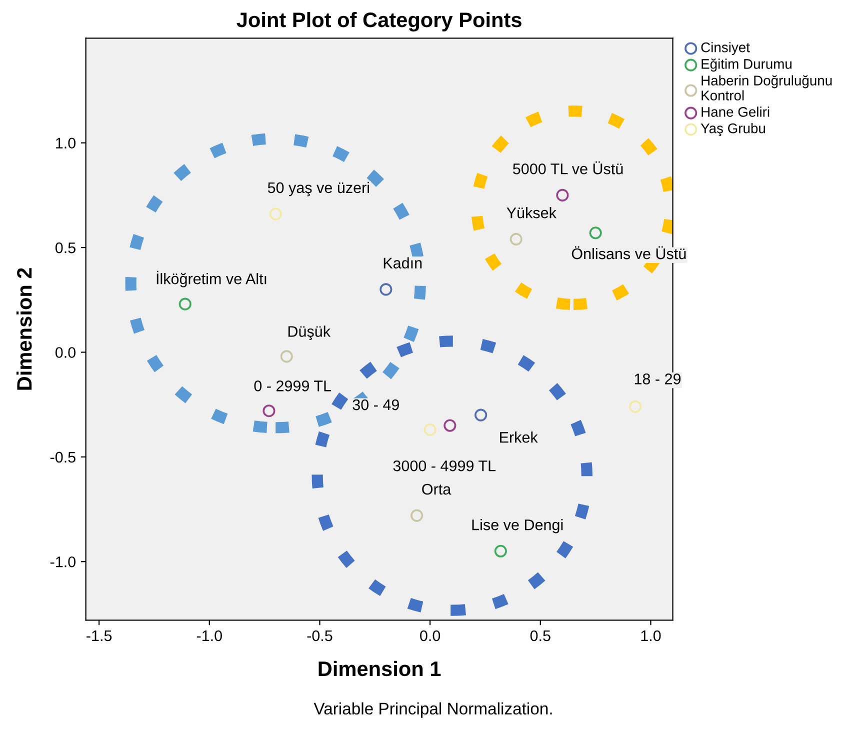 This screenshot has width=867, height=734. I want to click on y-tick-label: 0.0, so click(65, 352).